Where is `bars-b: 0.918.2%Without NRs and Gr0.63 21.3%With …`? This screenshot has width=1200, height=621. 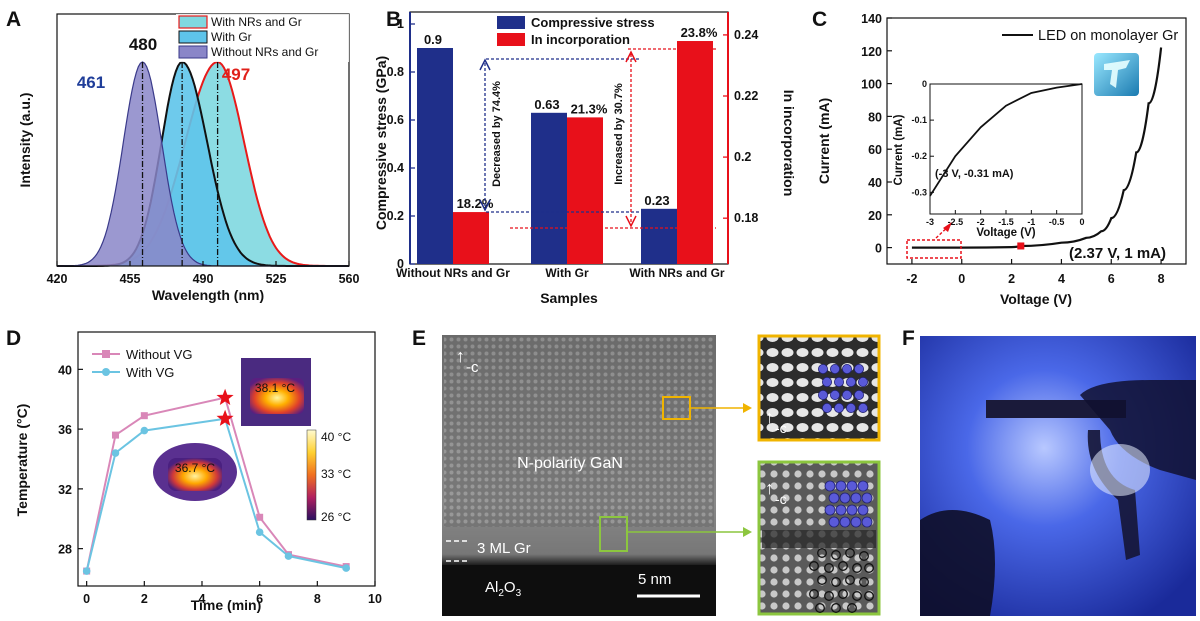
bars-b: 0.918.2%Without NRs and Gr0.63 21.3%With … is located at coordinates (560, 152).